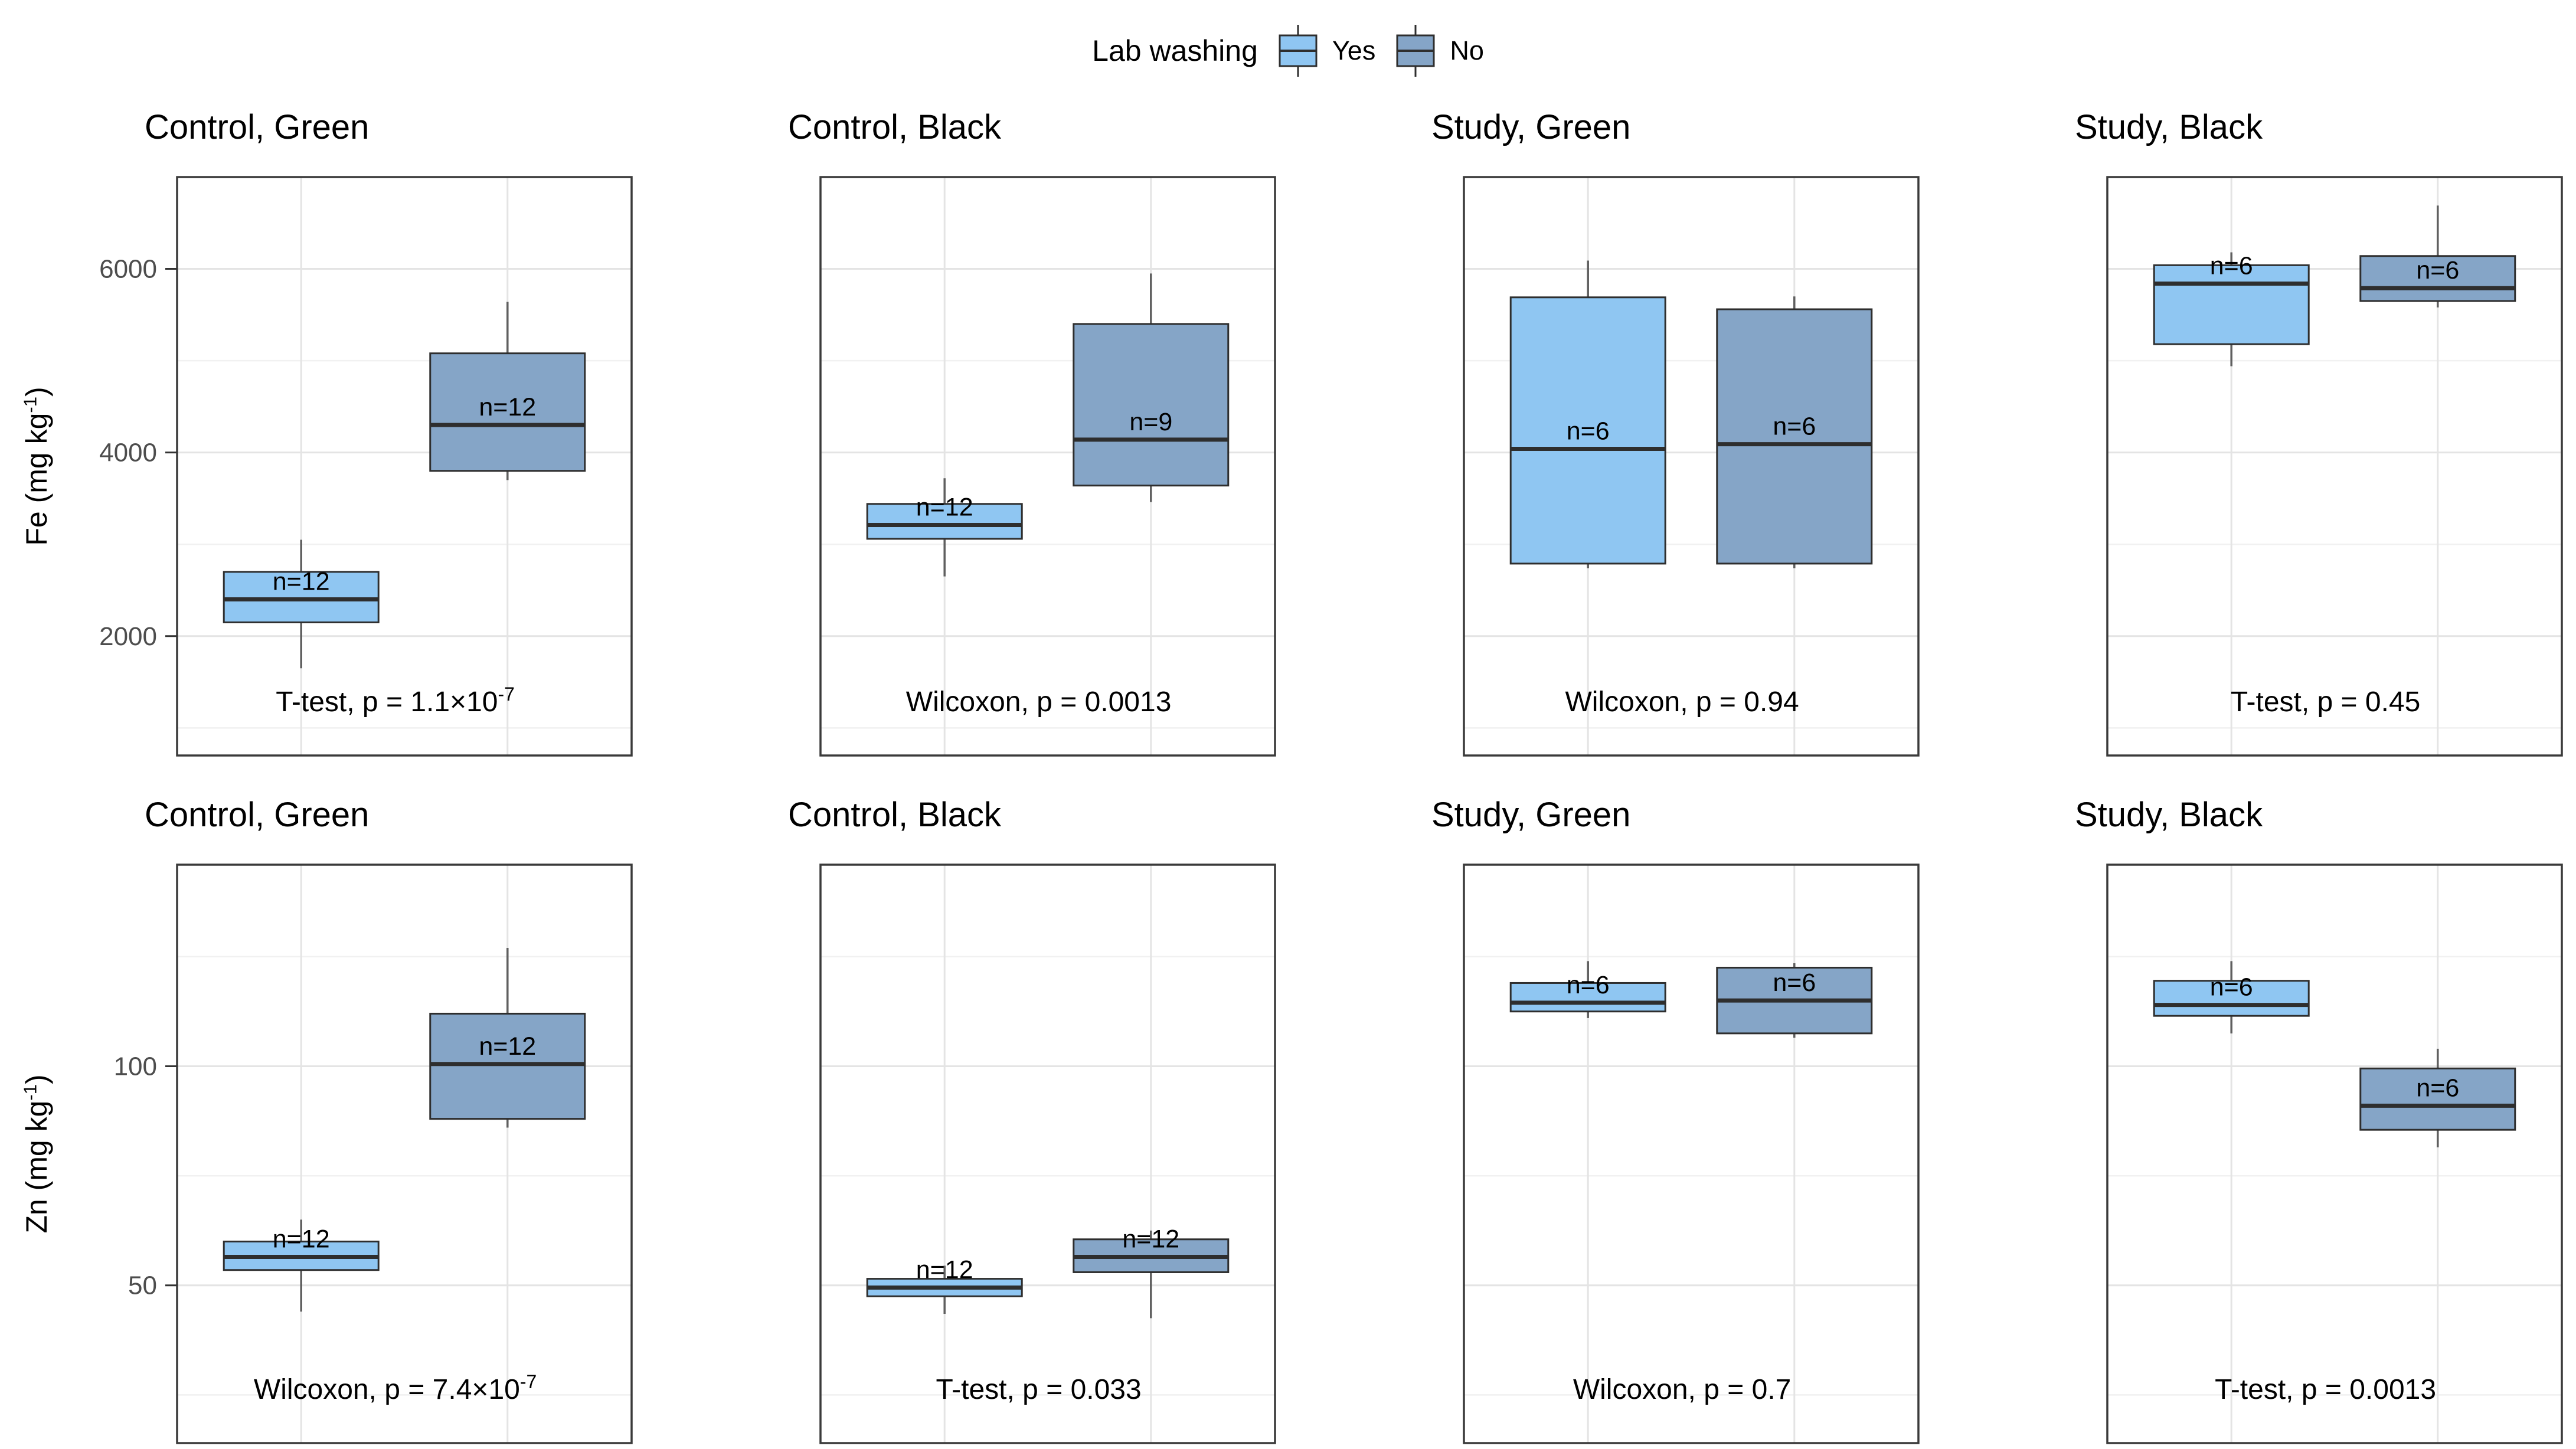 The width and height of the screenshot is (2576, 1449). I want to click on legend-item-yes: Yes, so click(1325, 51).